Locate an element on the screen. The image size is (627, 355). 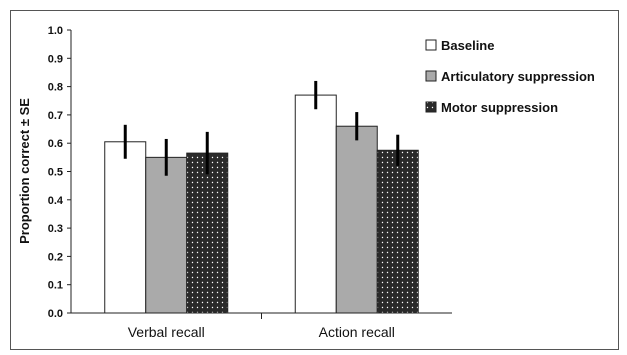
y-tick-label: 1.0 is located at coordinates (55, 31).